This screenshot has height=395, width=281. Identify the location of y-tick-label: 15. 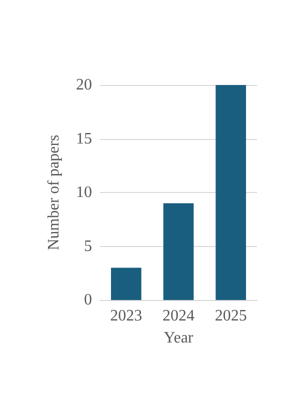
(84, 139).